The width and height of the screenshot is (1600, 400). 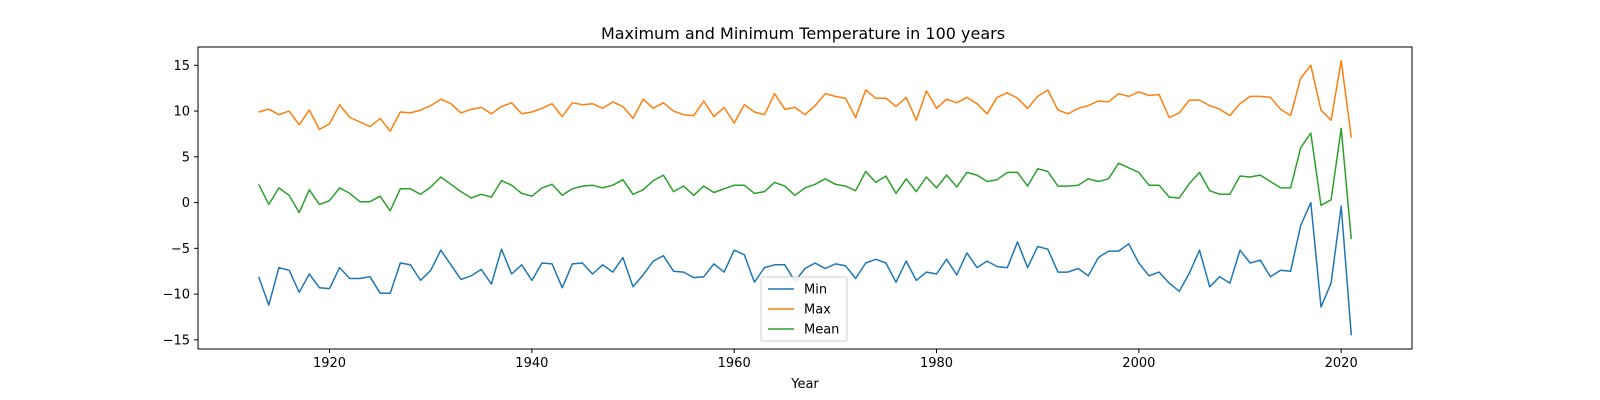 What do you see at coordinates (329, 363) in the screenshot?
I see `x-tick-label: 1920` at bounding box center [329, 363].